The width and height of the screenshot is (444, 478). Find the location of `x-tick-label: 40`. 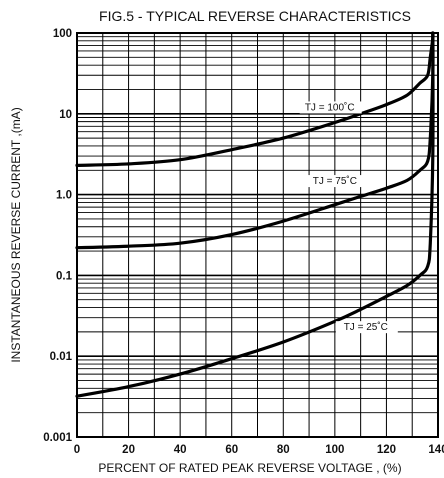

x-tick-label: 40 is located at coordinates (180, 450).